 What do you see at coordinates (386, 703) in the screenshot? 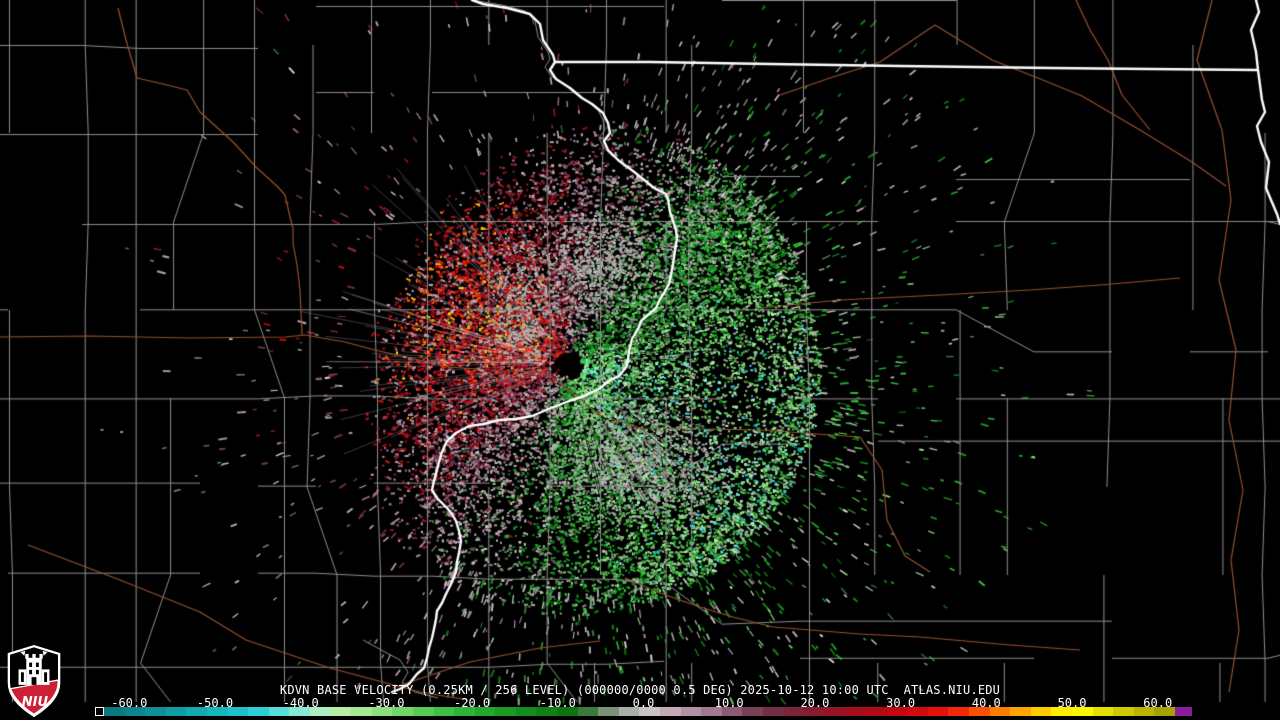
I see `colorbar-tick: -30.0` at bounding box center [386, 703].